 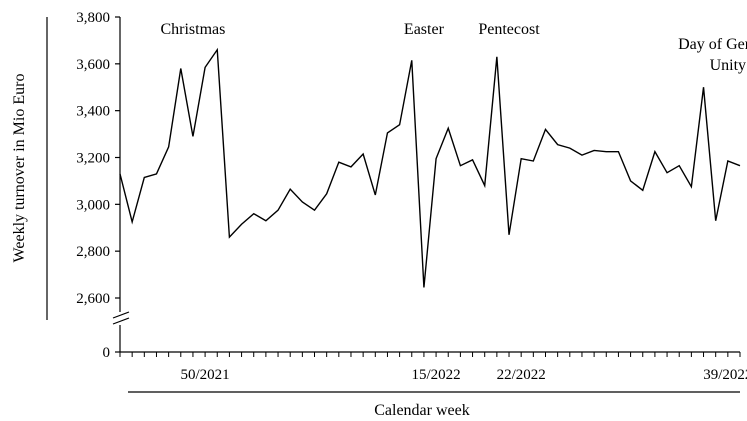 I want to click on y-tick-label: 3,000, so click(x=93, y=205).